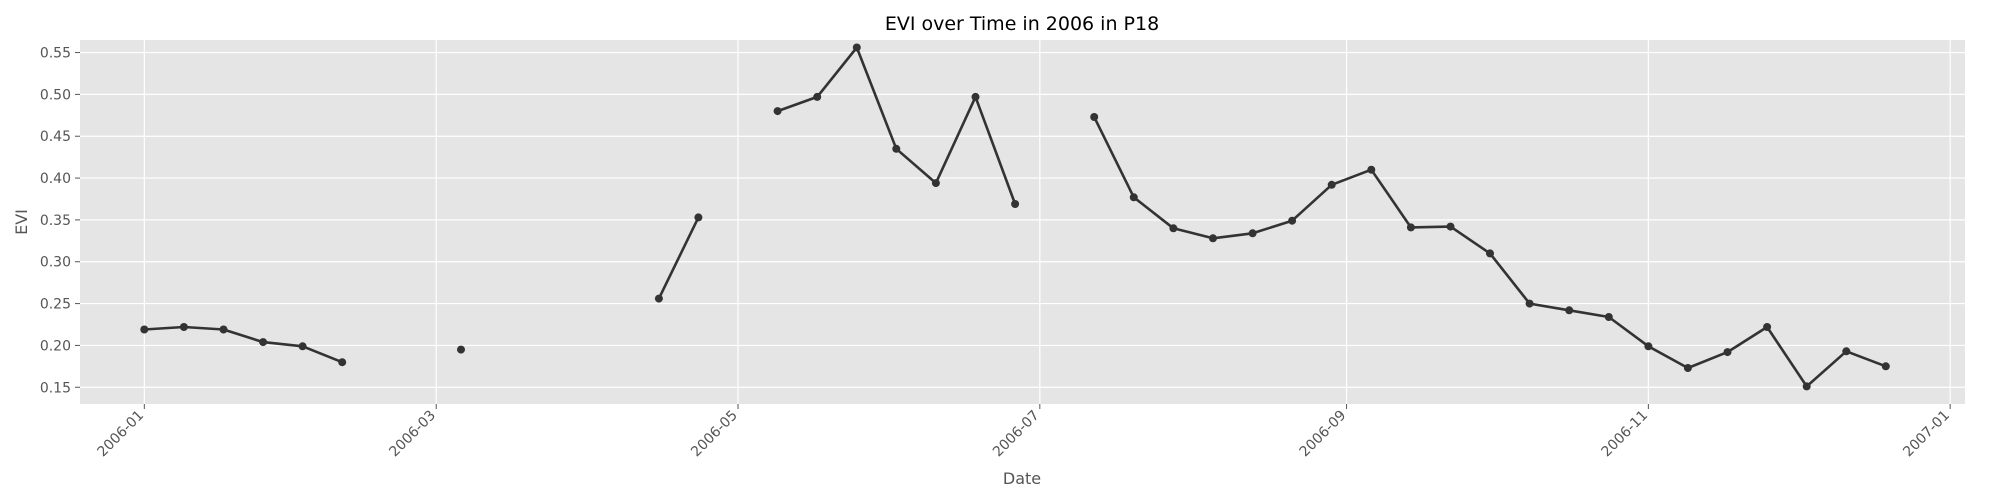 The image size is (2000, 504). Describe the element at coordinates (1022, 24) in the screenshot. I see `chart-title: EVI over Time in 2006 in P18` at that location.